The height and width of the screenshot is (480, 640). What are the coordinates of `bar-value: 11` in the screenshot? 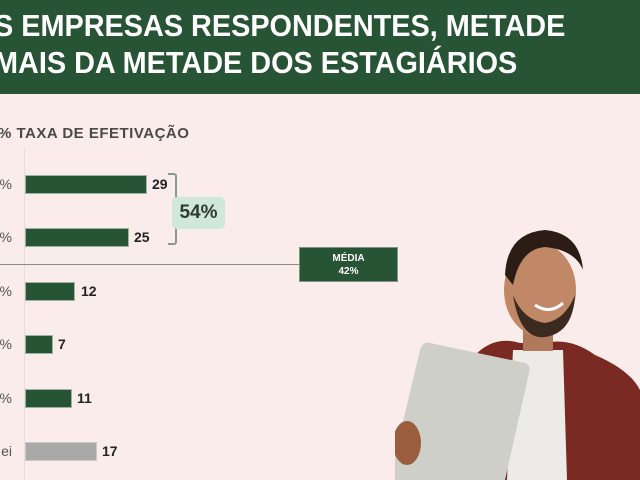 It's located at (84, 398).